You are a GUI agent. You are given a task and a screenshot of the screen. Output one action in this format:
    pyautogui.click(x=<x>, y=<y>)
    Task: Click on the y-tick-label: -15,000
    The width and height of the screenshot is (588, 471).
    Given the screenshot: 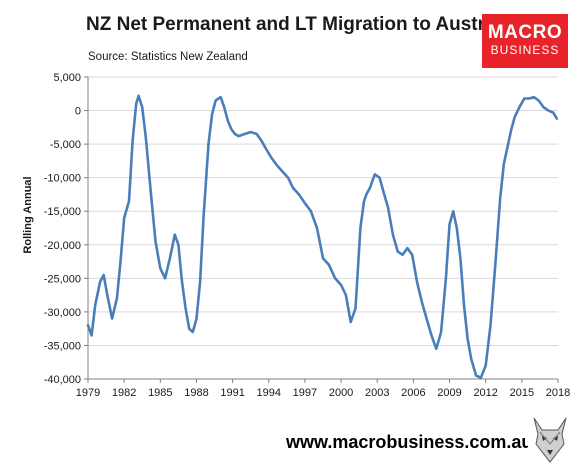 What is the action you would take?
    pyautogui.click(x=62, y=212)
    